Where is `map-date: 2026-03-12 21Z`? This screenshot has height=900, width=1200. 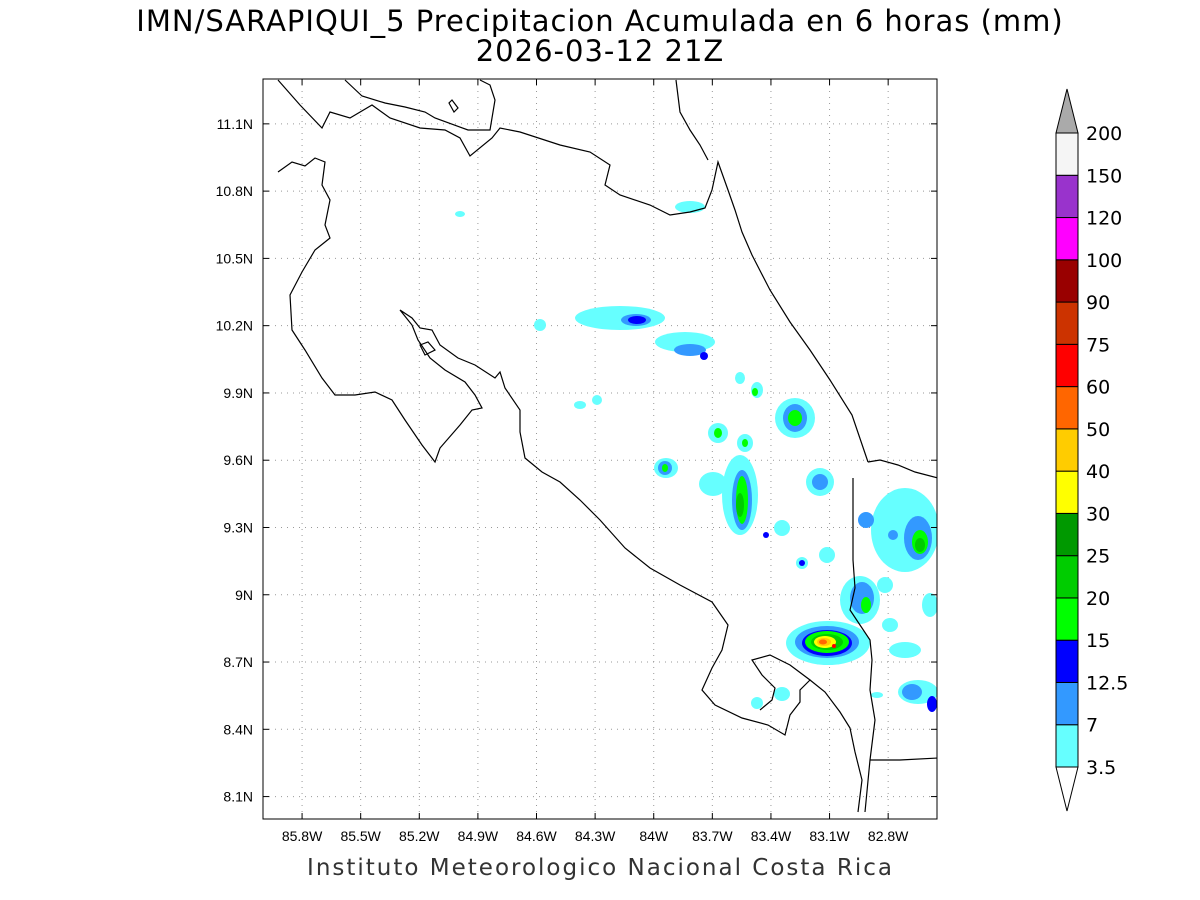 map-date: 2026-03-12 21Z is located at coordinates (600, 51).